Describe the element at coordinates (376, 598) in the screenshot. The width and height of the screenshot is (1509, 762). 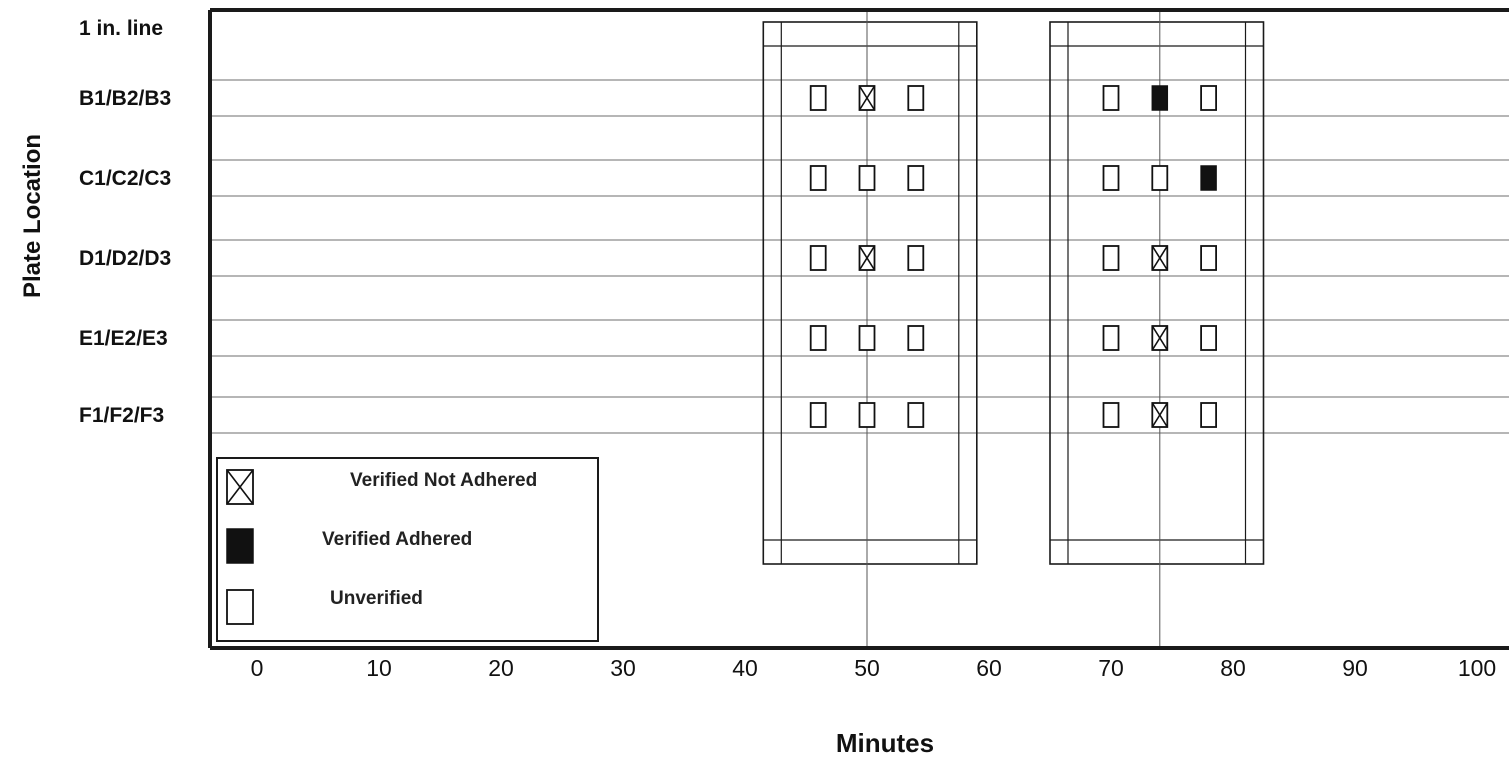
I see `legend-label: Unverified` at that location.